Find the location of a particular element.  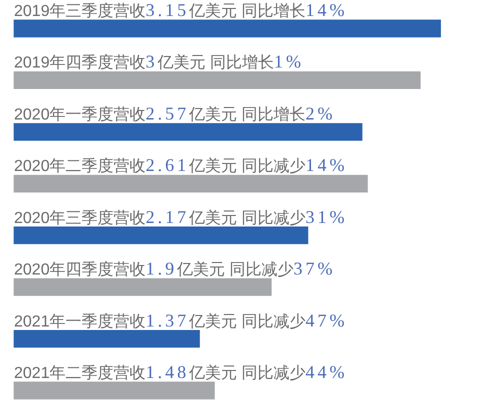

data-label: 营收3亿美元 同比增长1% is located at coordinates (209, 62).